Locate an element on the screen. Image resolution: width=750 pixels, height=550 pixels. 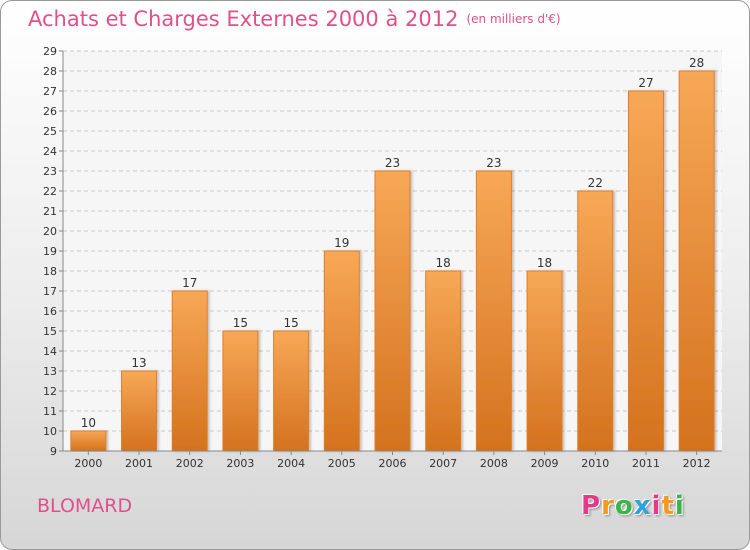
logo-letter: x is located at coordinates (642, 506).